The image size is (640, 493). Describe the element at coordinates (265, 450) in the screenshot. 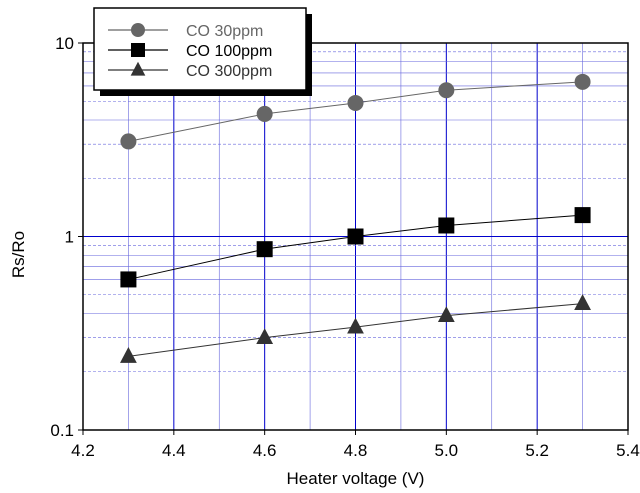

I see `x-tick-label: 4.6` at that location.